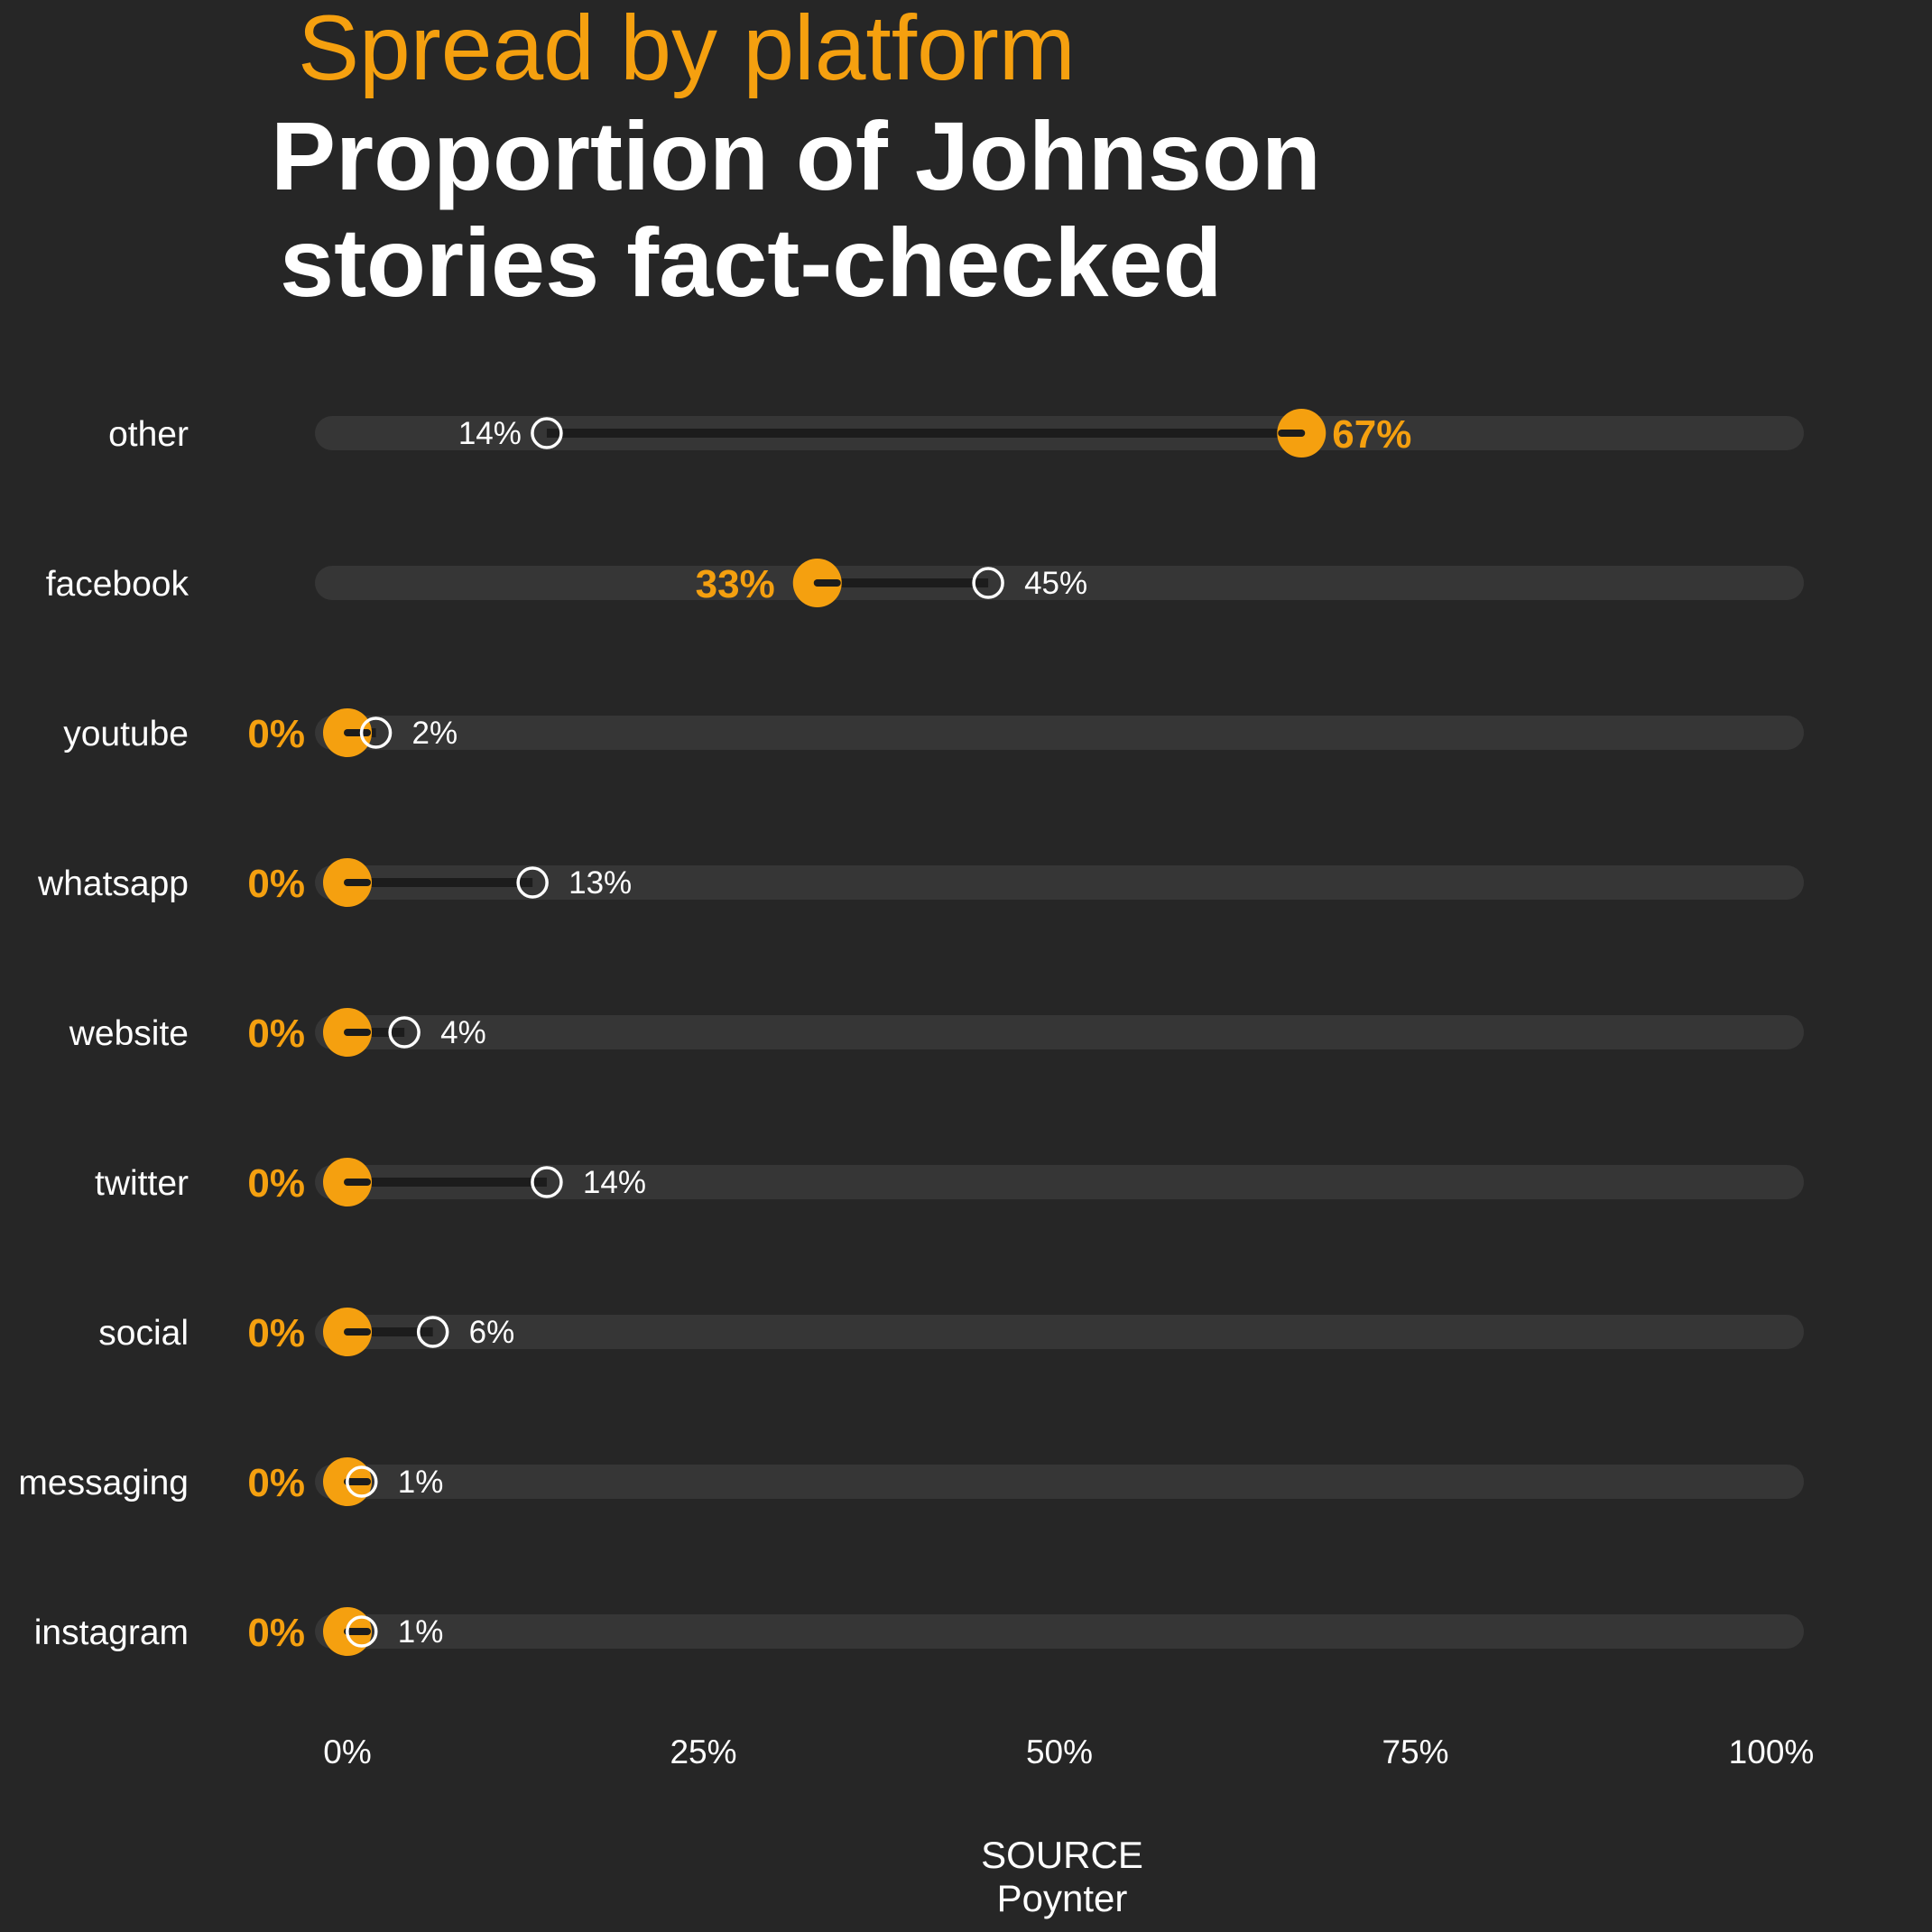 The width and height of the screenshot is (1932, 1932). Describe the element at coordinates (1415, 1751) in the screenshot. I see `x-tick-label: 75%` at that location.